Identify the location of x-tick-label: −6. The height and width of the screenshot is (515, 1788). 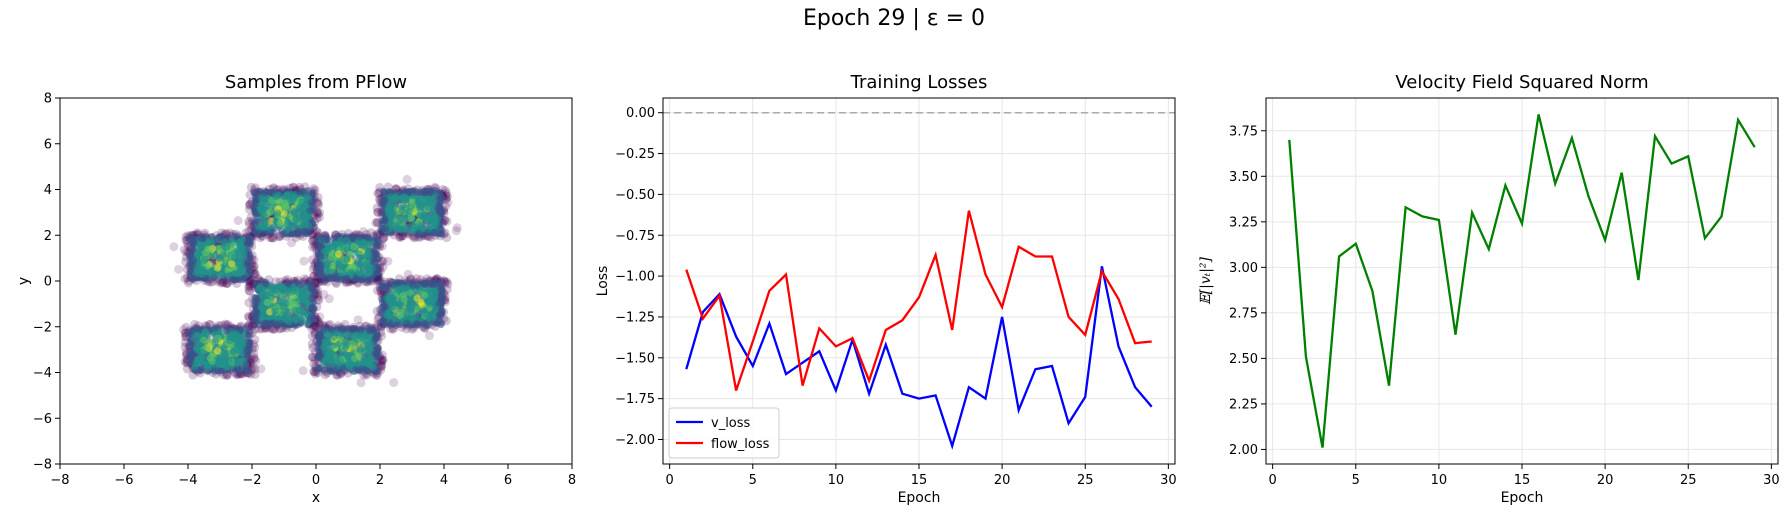
(123, 480).